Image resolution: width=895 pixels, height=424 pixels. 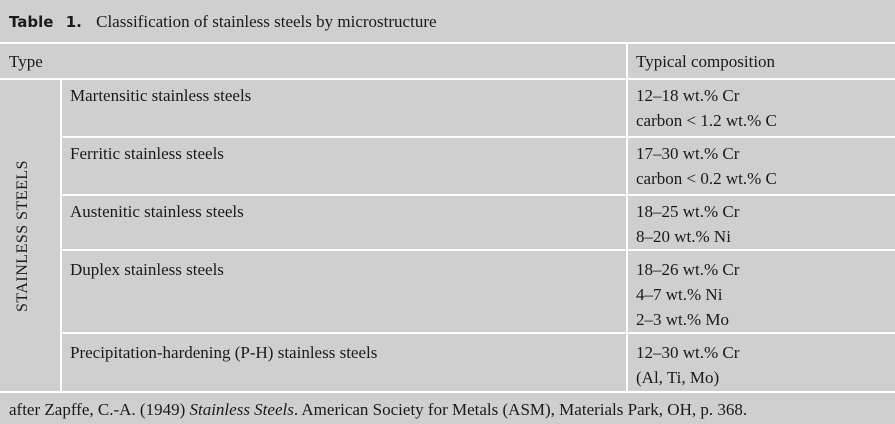 I want to click on group-label-text: STAINLESS STEELS, so click(x=22, y=235).